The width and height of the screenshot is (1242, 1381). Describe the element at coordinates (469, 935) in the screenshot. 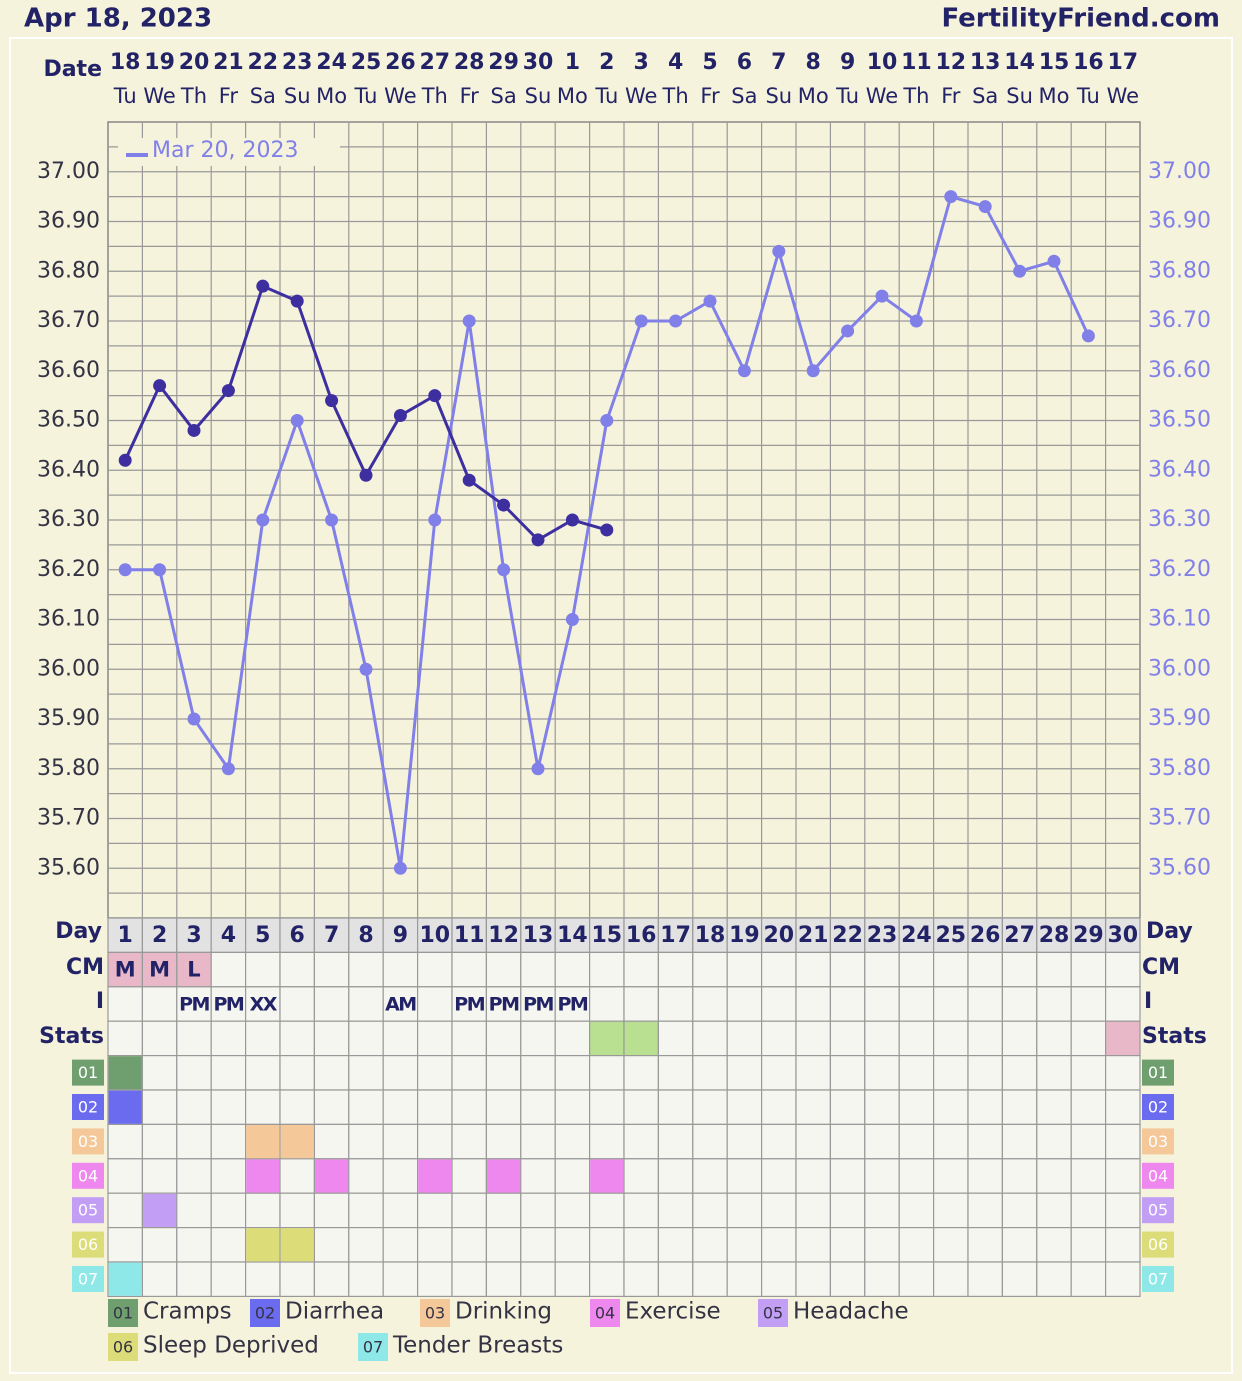

I see `day-number: 11` at that location.